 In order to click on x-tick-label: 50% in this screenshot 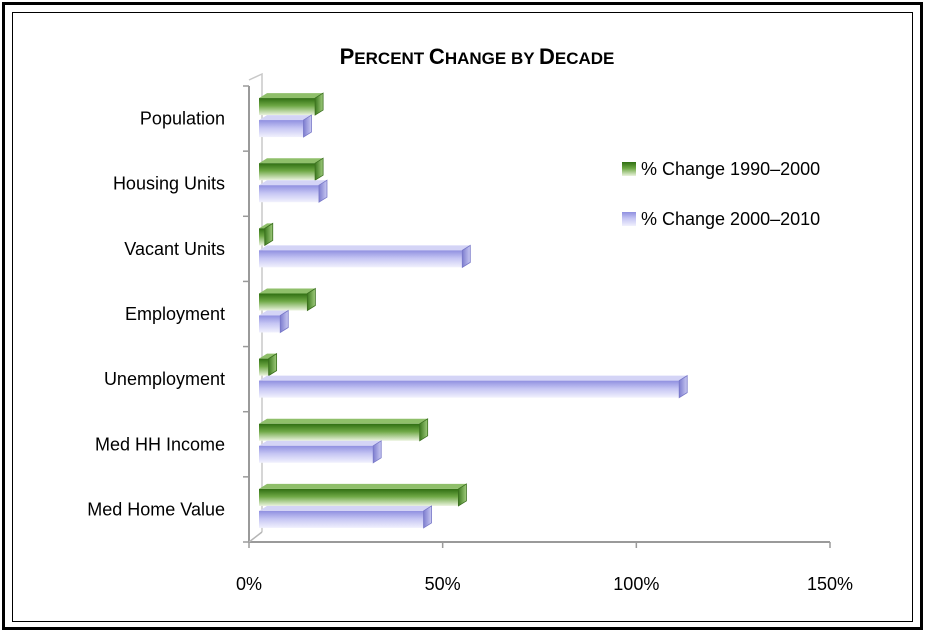, I will do `click(443, 584)`.